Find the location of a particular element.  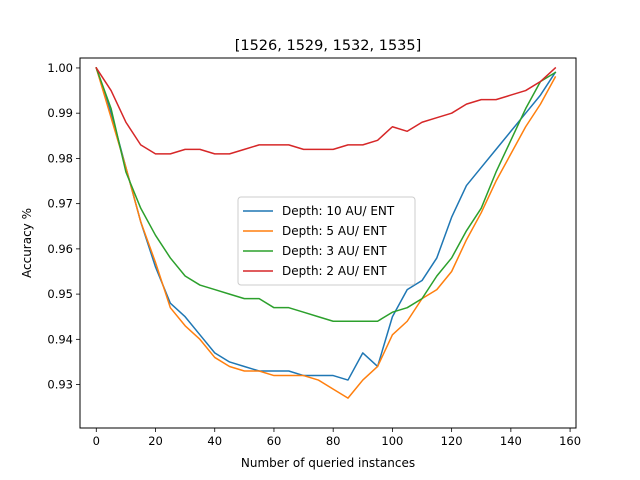

y-tick-label: 1.00 is located at coordinates (60, 68).